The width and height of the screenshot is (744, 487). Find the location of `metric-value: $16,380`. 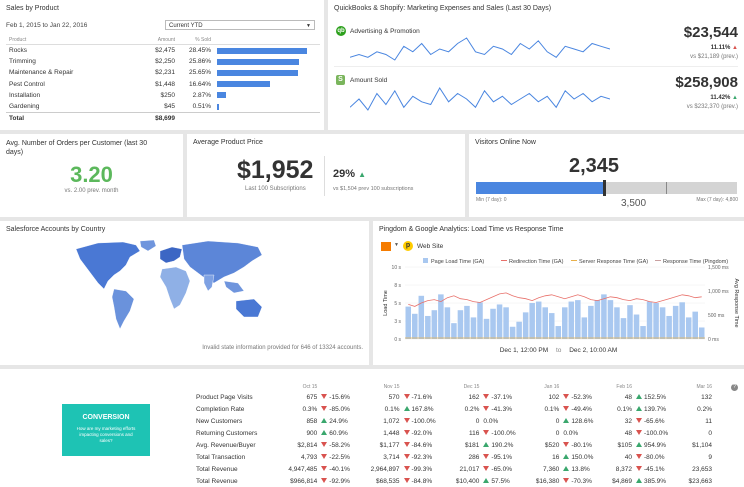

metric-value: $16,380 is located at coordinates (547, 481).